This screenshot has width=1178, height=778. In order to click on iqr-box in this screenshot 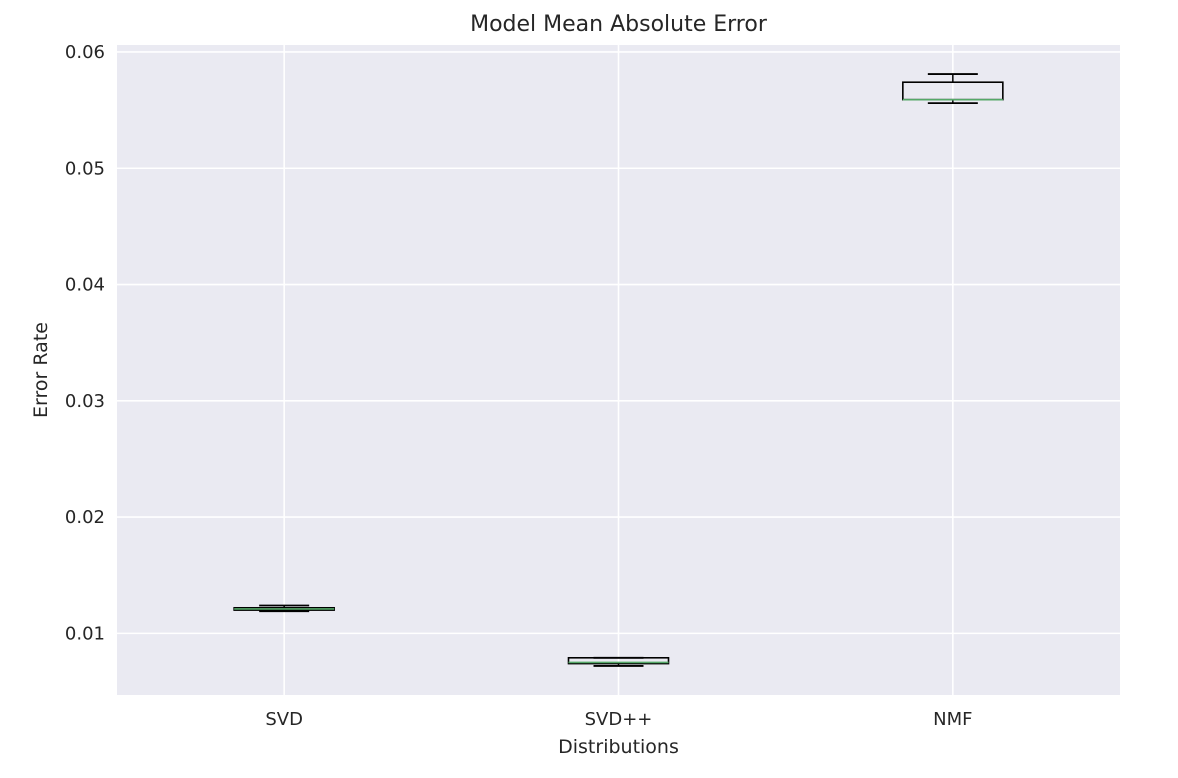, I will do `click(618, 660)`.